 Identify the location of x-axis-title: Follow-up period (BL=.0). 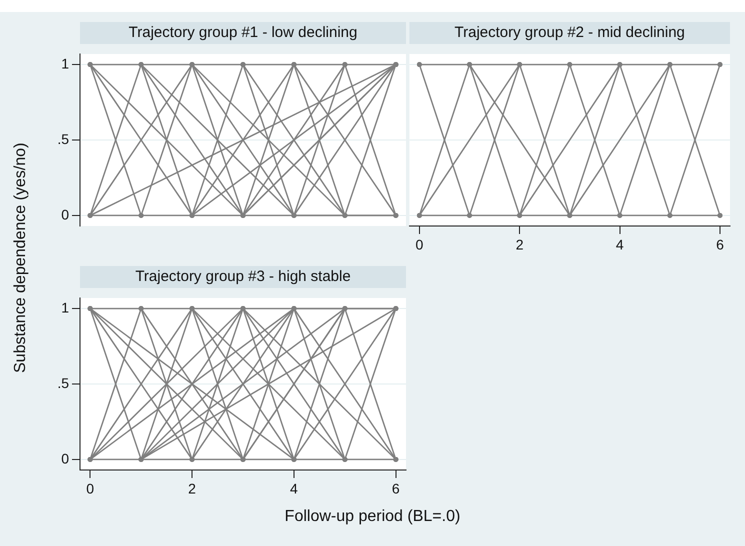
(373, 517).